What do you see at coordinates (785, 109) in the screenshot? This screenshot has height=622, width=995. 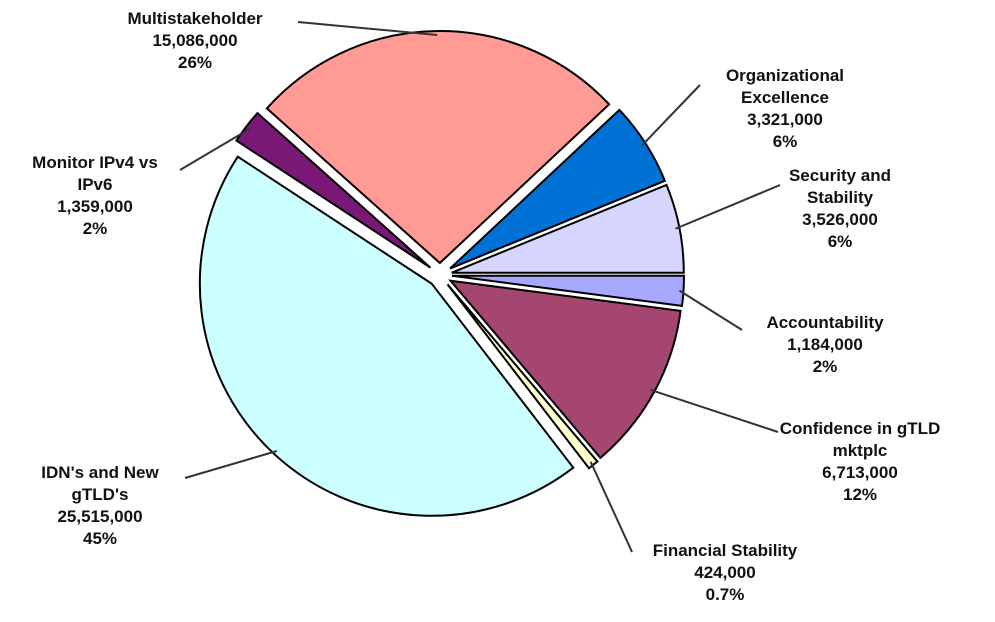 I see `slice-label: Organizational Excellence 3,321,000 6%` at bounding box center [785, 109].